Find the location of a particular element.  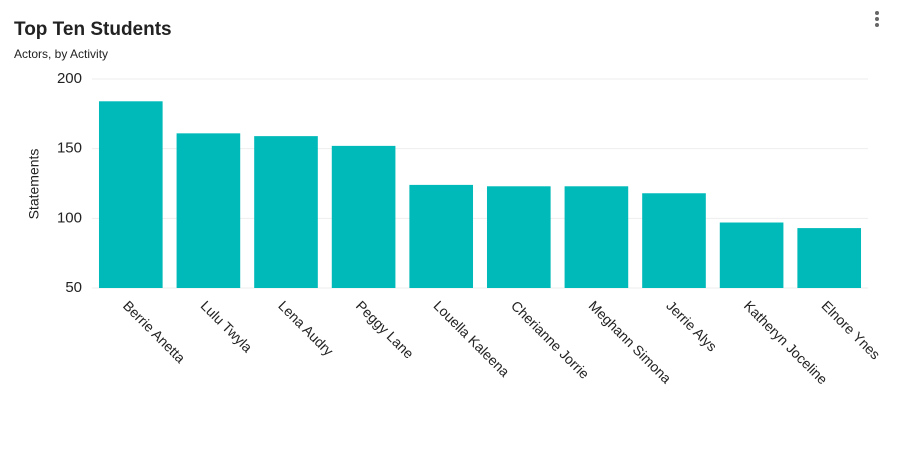

x-tick-label: Lulu Twyla is located at coordinates (227, 326).